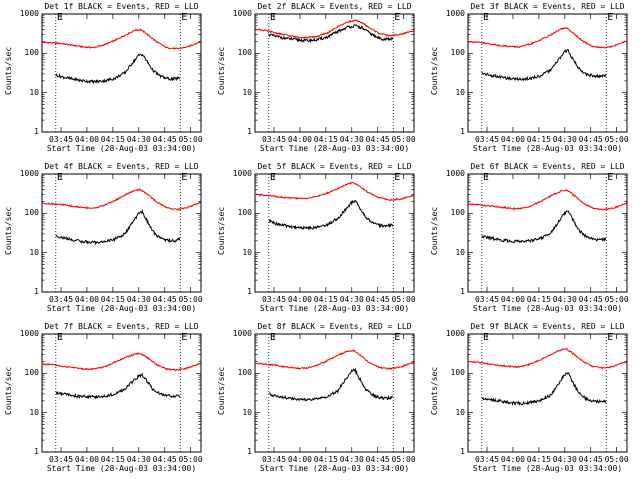 Image resolution: width=640 pixels, height=480 pixels. Describe the element at coordinates (121, 166) in the screenshot. I see `panel-title: Det 4f BLACK = Events, RED = LLD` at that location.